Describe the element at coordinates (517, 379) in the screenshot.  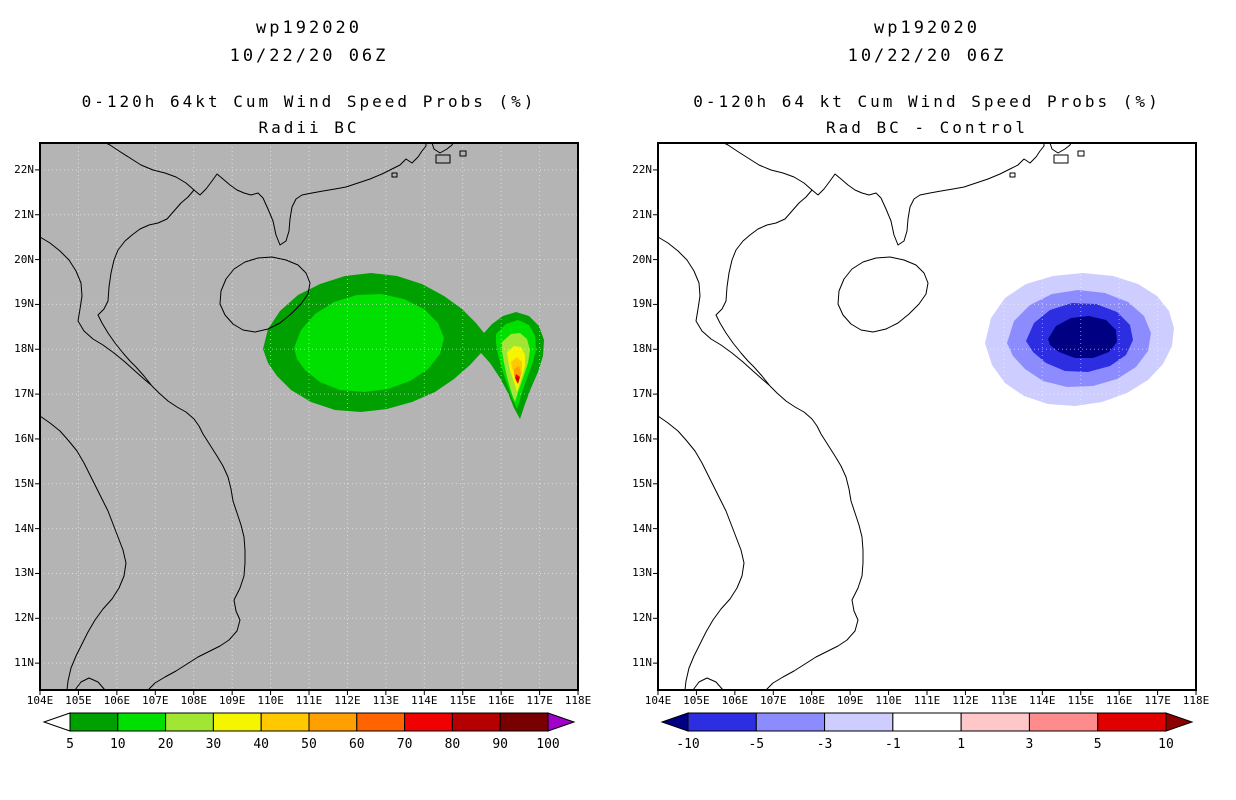
I see `contour-max-dot` at that location.